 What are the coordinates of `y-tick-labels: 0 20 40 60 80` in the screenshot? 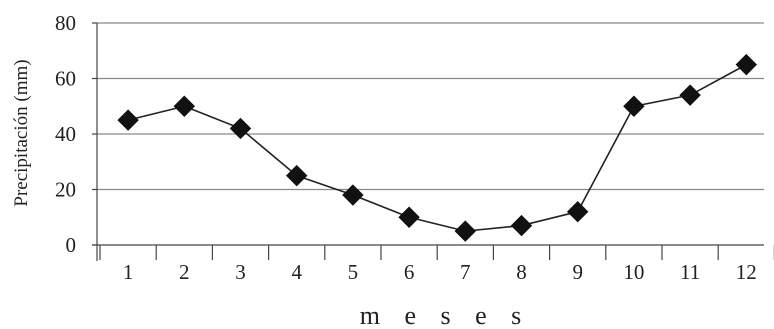 It's located at (65, 134).